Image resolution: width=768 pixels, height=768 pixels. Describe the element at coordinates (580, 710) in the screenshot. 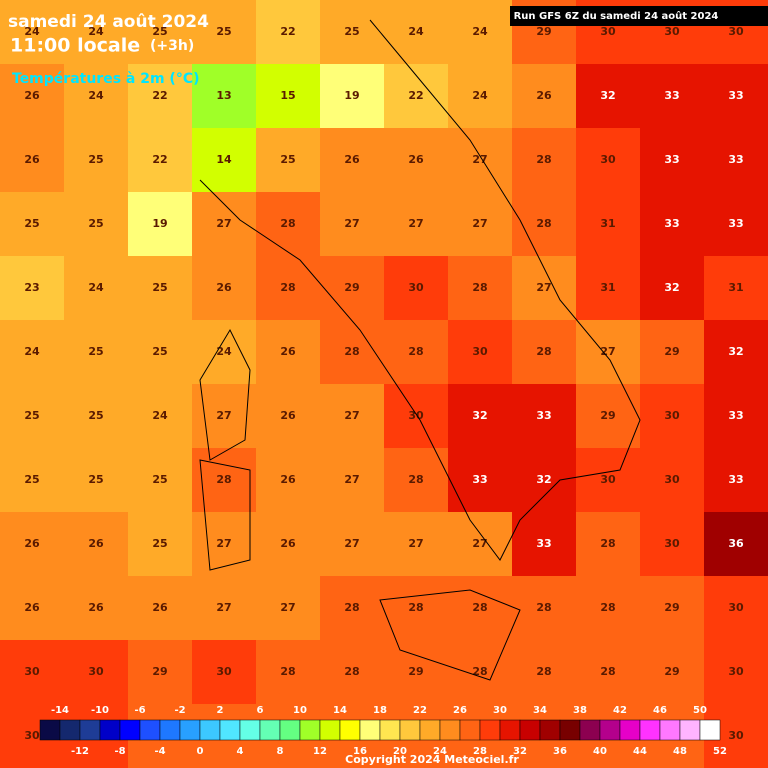

I see `legend-label: 38` at that location.